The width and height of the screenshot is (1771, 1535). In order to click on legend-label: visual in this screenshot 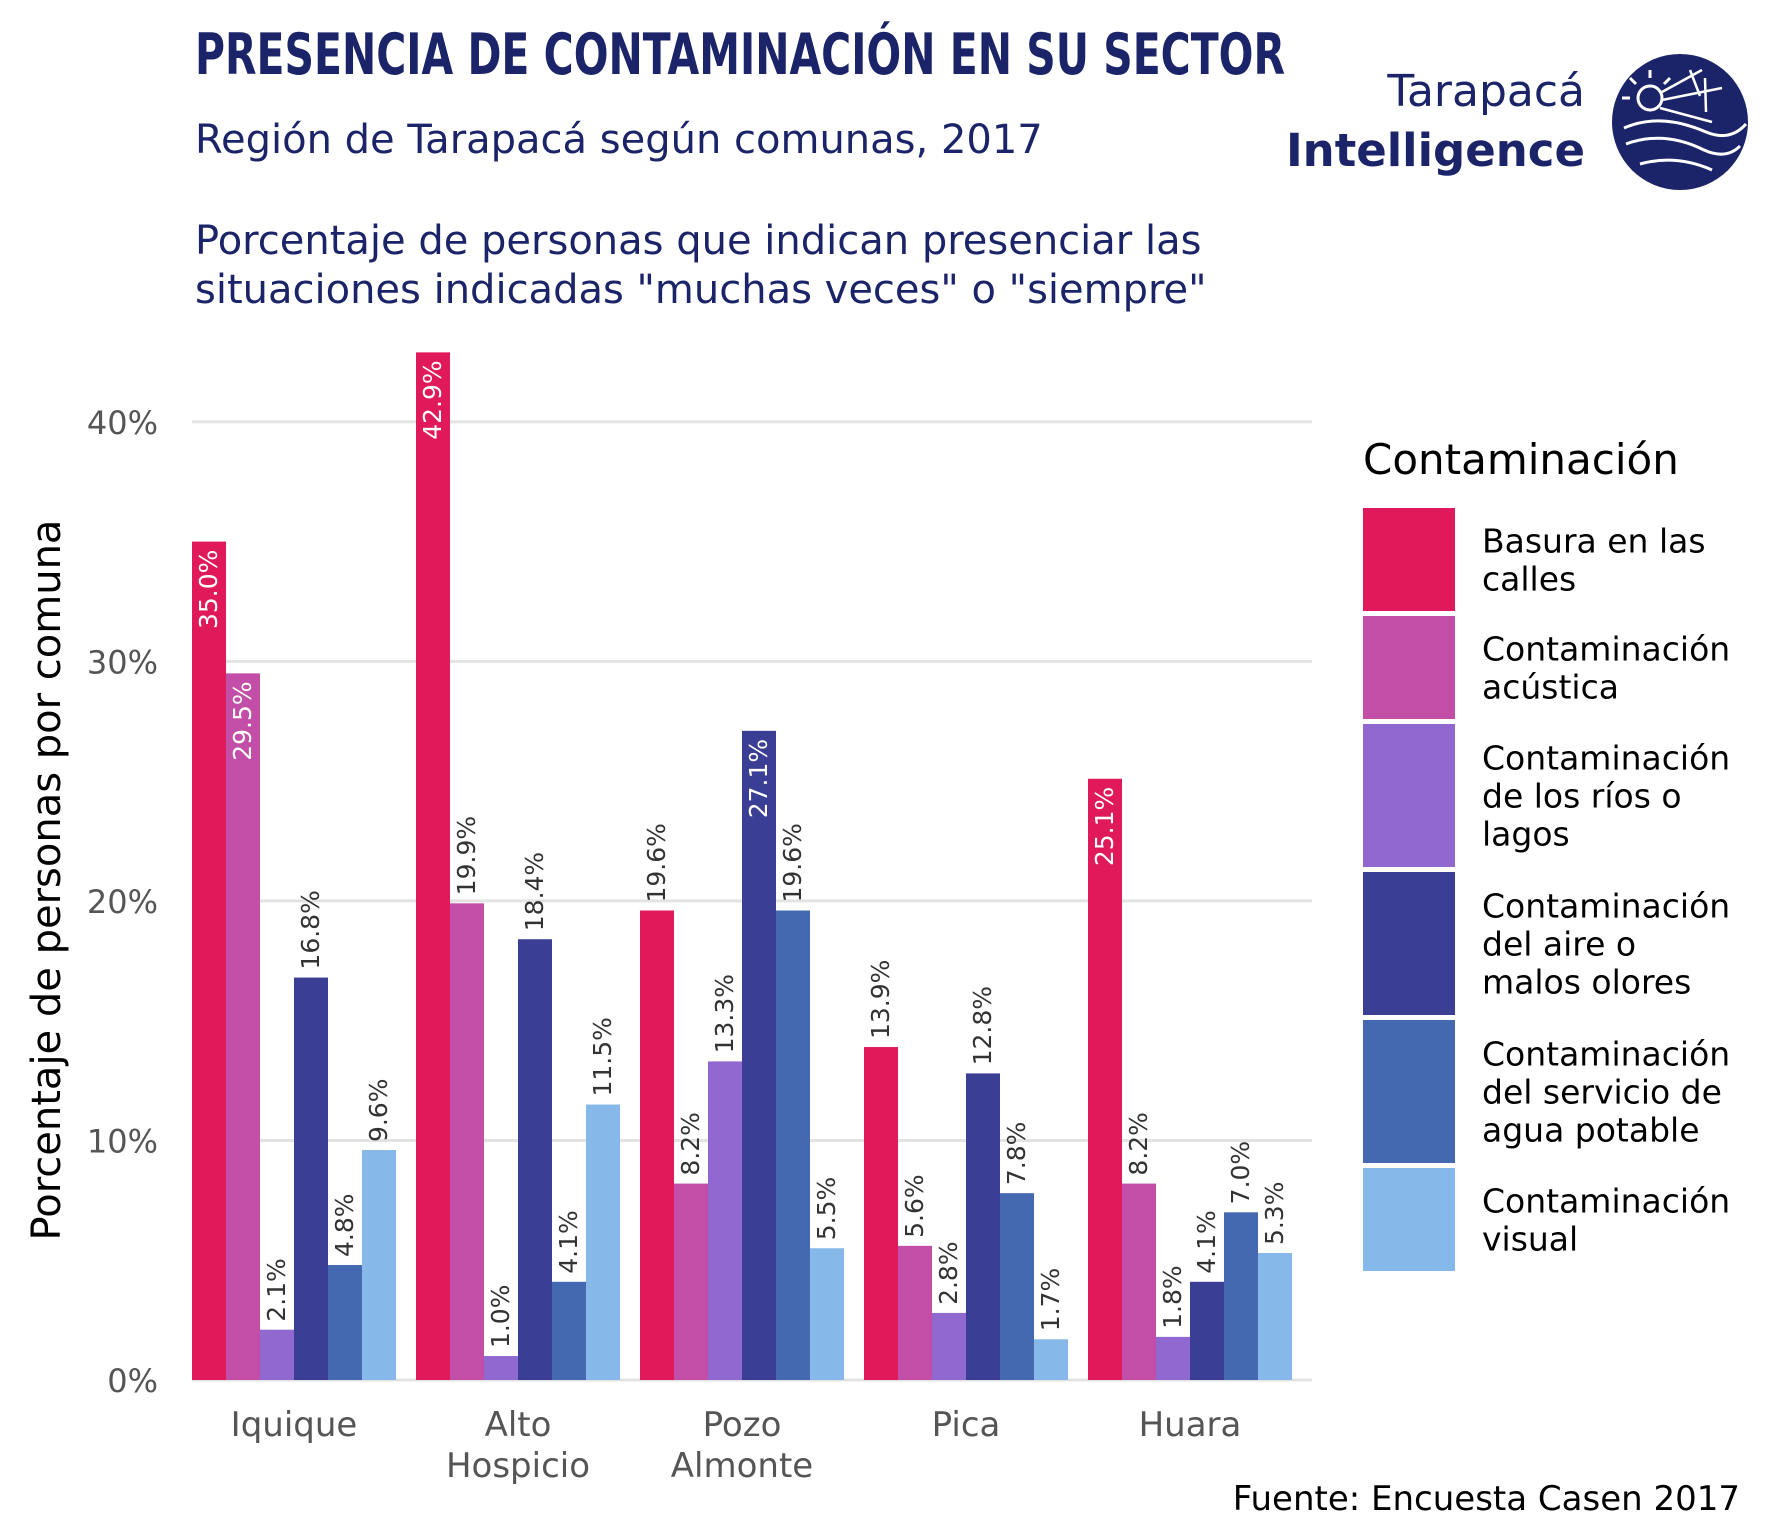, I will do `click(1530, 1239)`.